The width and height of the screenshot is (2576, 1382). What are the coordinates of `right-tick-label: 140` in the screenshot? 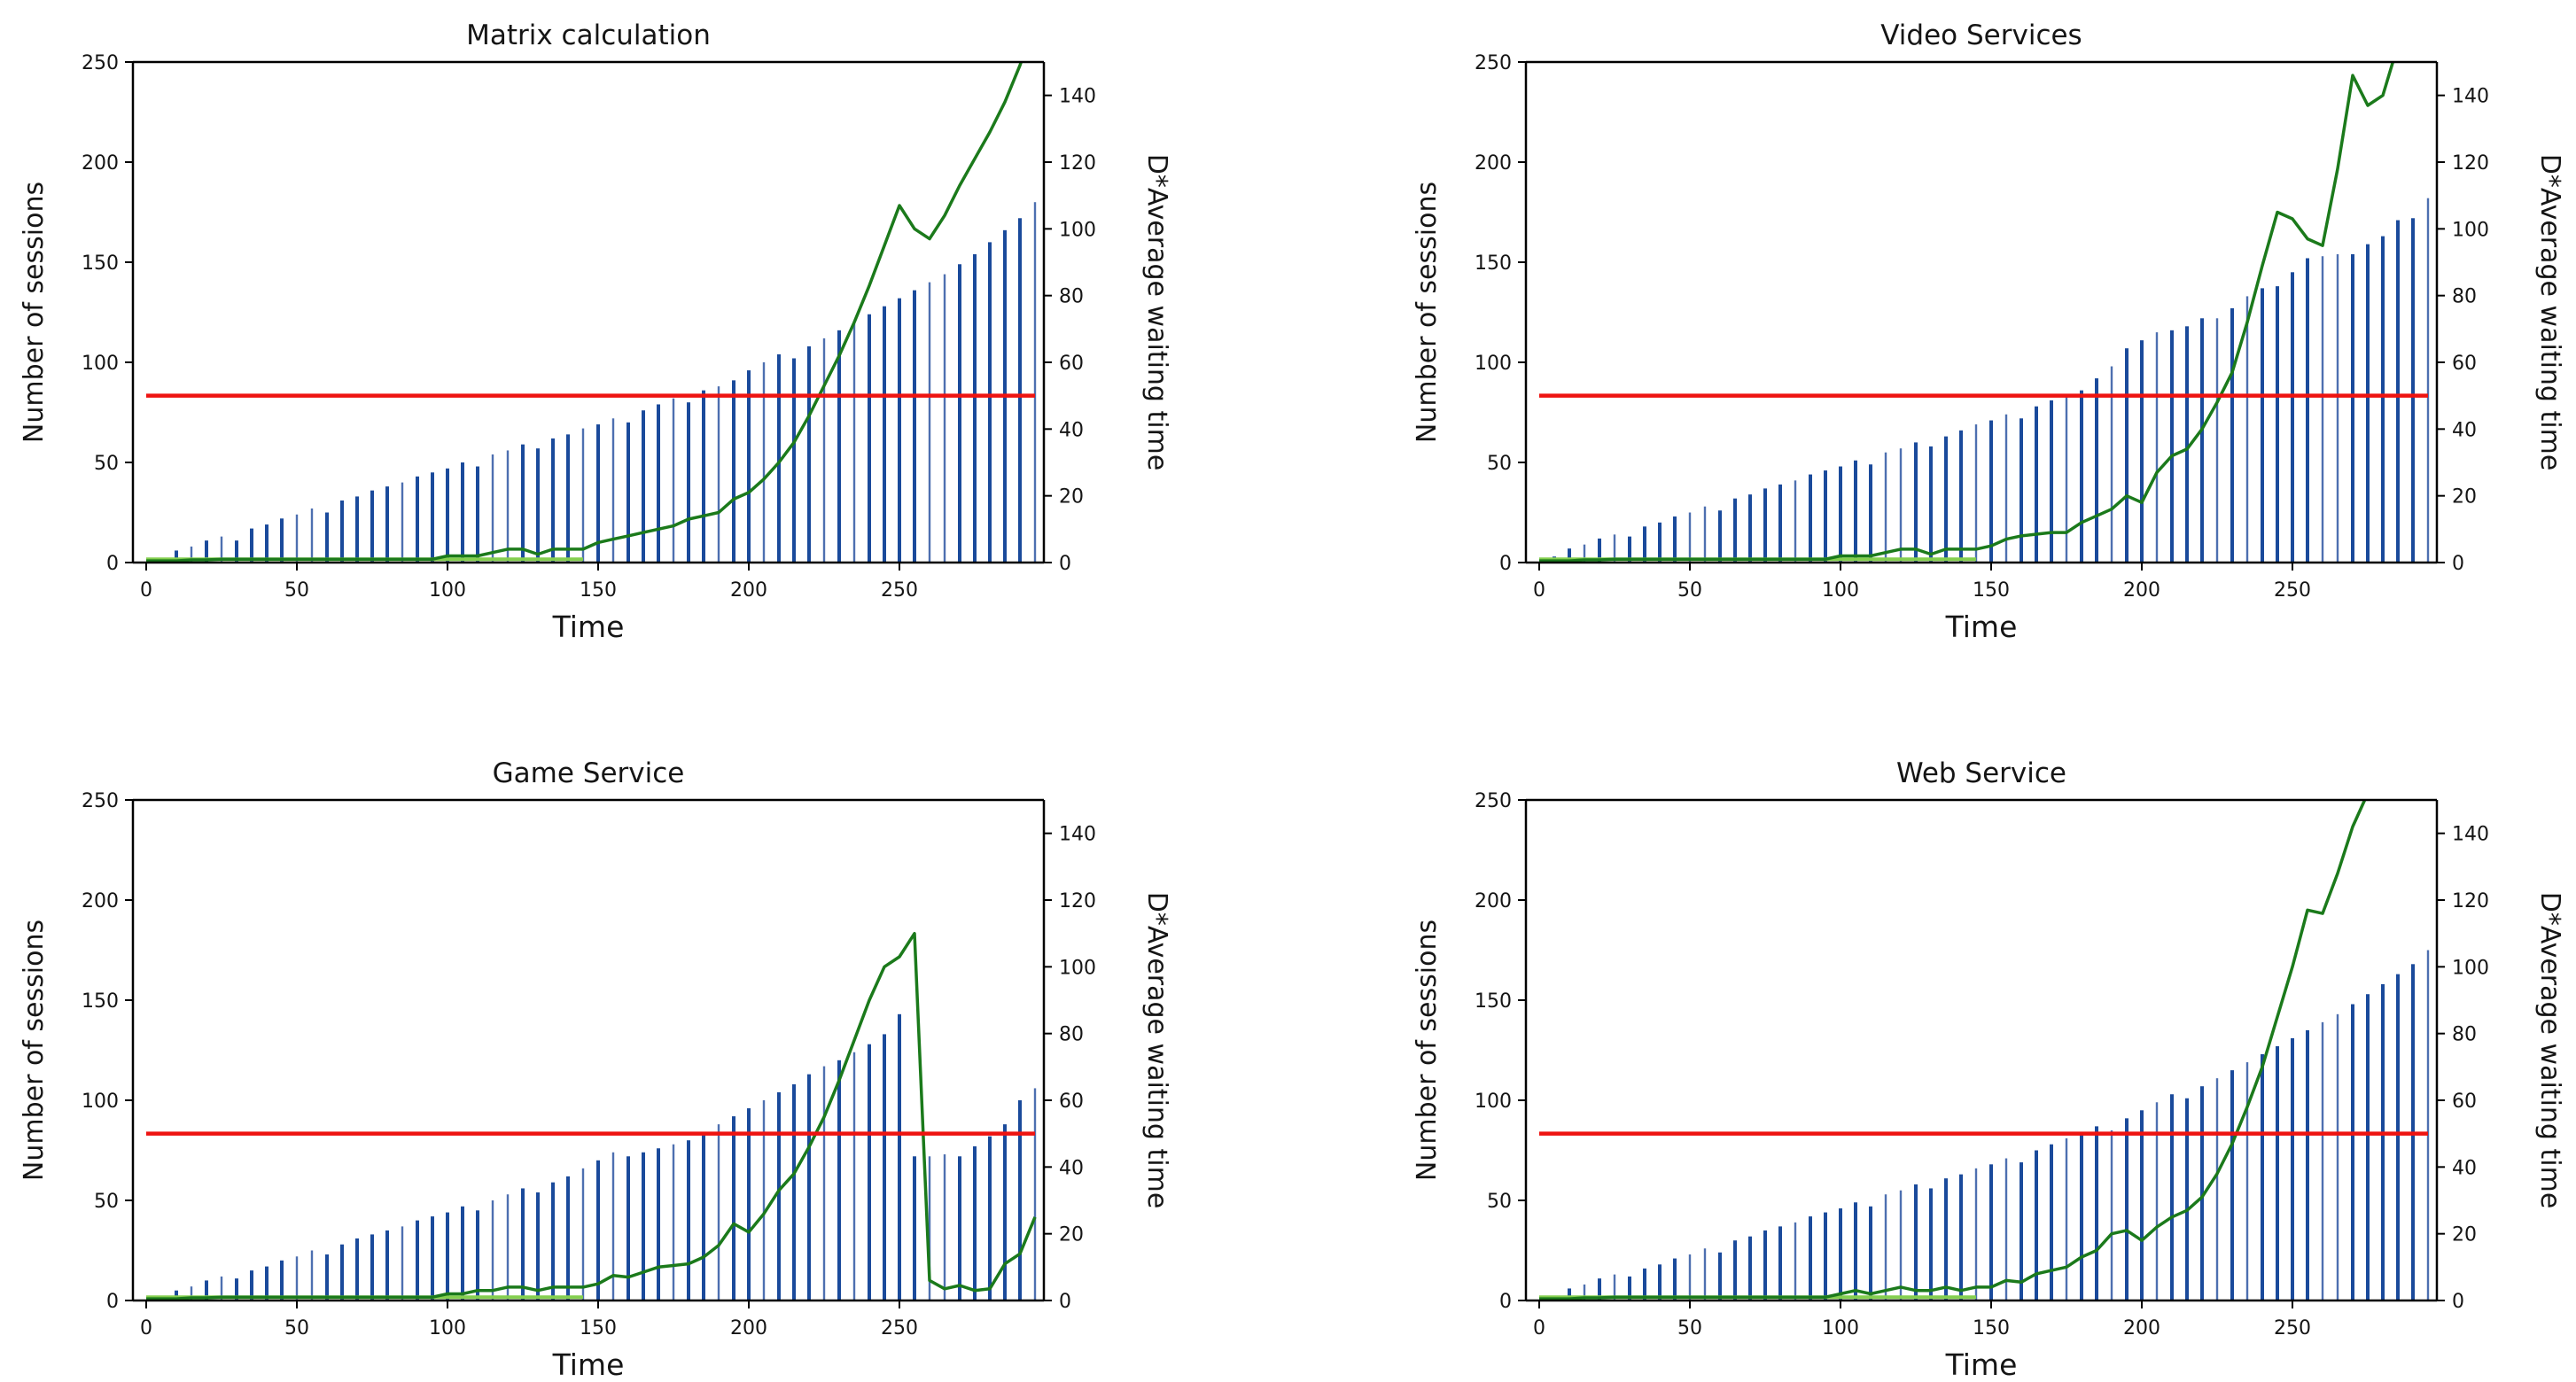 It's located at (1078, 835).